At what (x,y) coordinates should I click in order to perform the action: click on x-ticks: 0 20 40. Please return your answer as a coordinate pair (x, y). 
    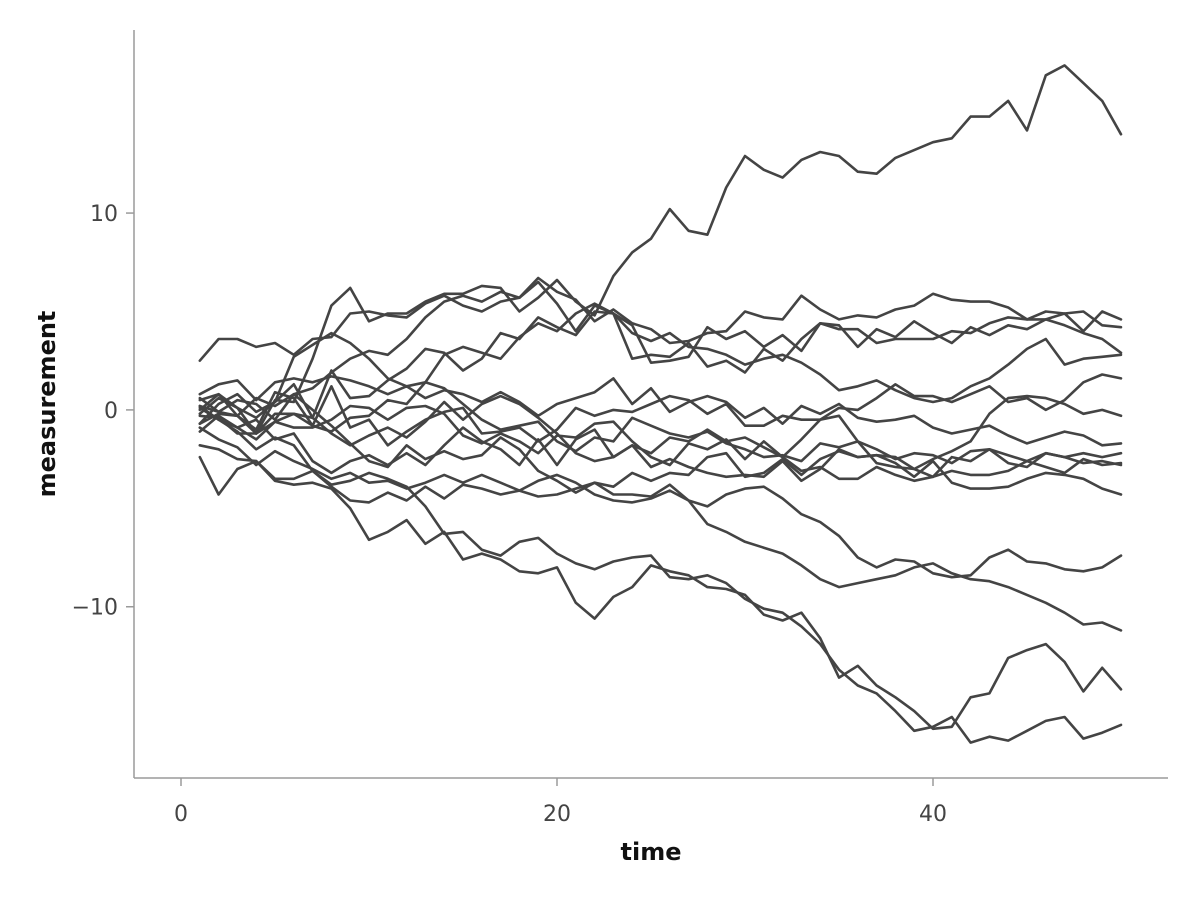
    Looking at the image, I should click on (560, 802).